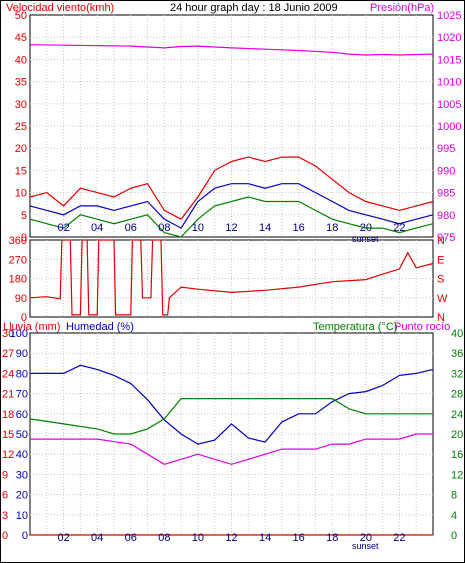 The image size is (465, 563). What do you see at coordinates (422, 327) in the screenshot?
I see `dewpoint-title: Punto rocío` at bounding box center [422, 327].